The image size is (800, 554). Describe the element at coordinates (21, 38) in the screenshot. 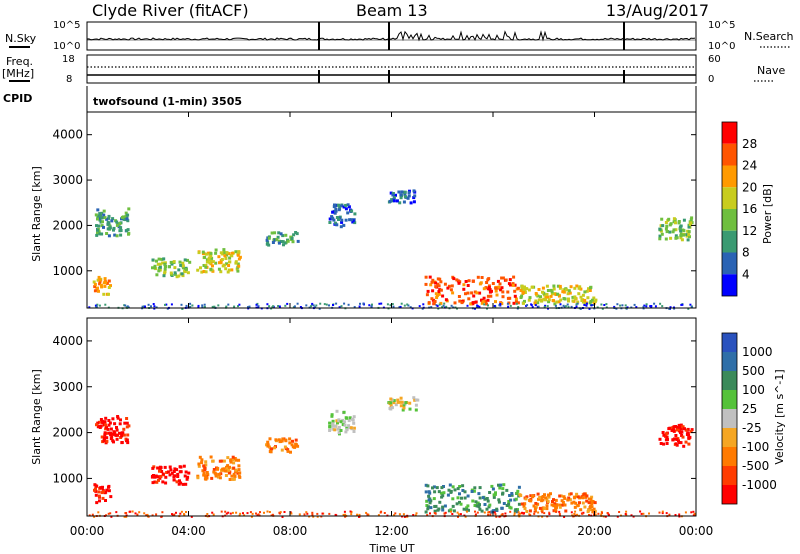

I see `noise-sky-label: N.Sky` at that location.